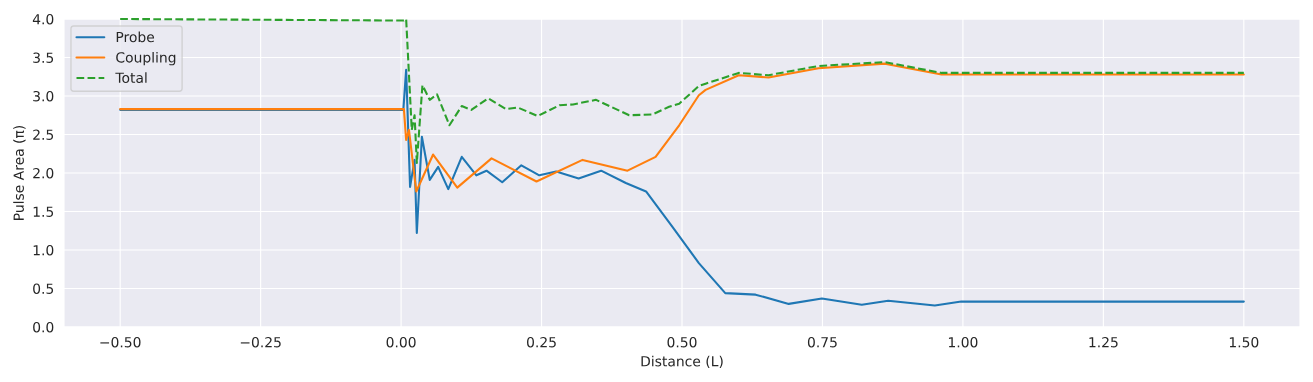 Image resolution: width=1313 pixels, height=382 pixels. Describe the element at coordinates (131, 78) in the screenshot. I see `legend-label: Total` at that location.